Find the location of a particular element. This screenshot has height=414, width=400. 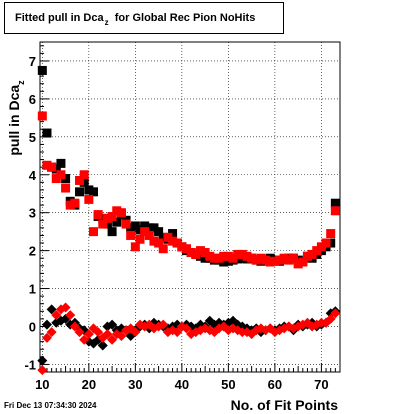

y-tick-label: 6 is located at coordinates (32, 99).